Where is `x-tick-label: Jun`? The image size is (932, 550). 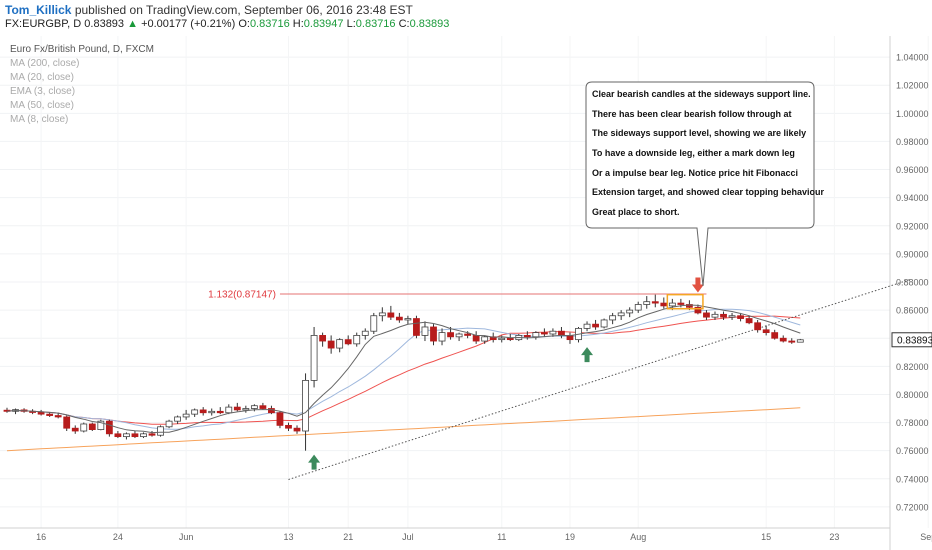 x-tick-label: Jun is located at coordinates (186, 537).